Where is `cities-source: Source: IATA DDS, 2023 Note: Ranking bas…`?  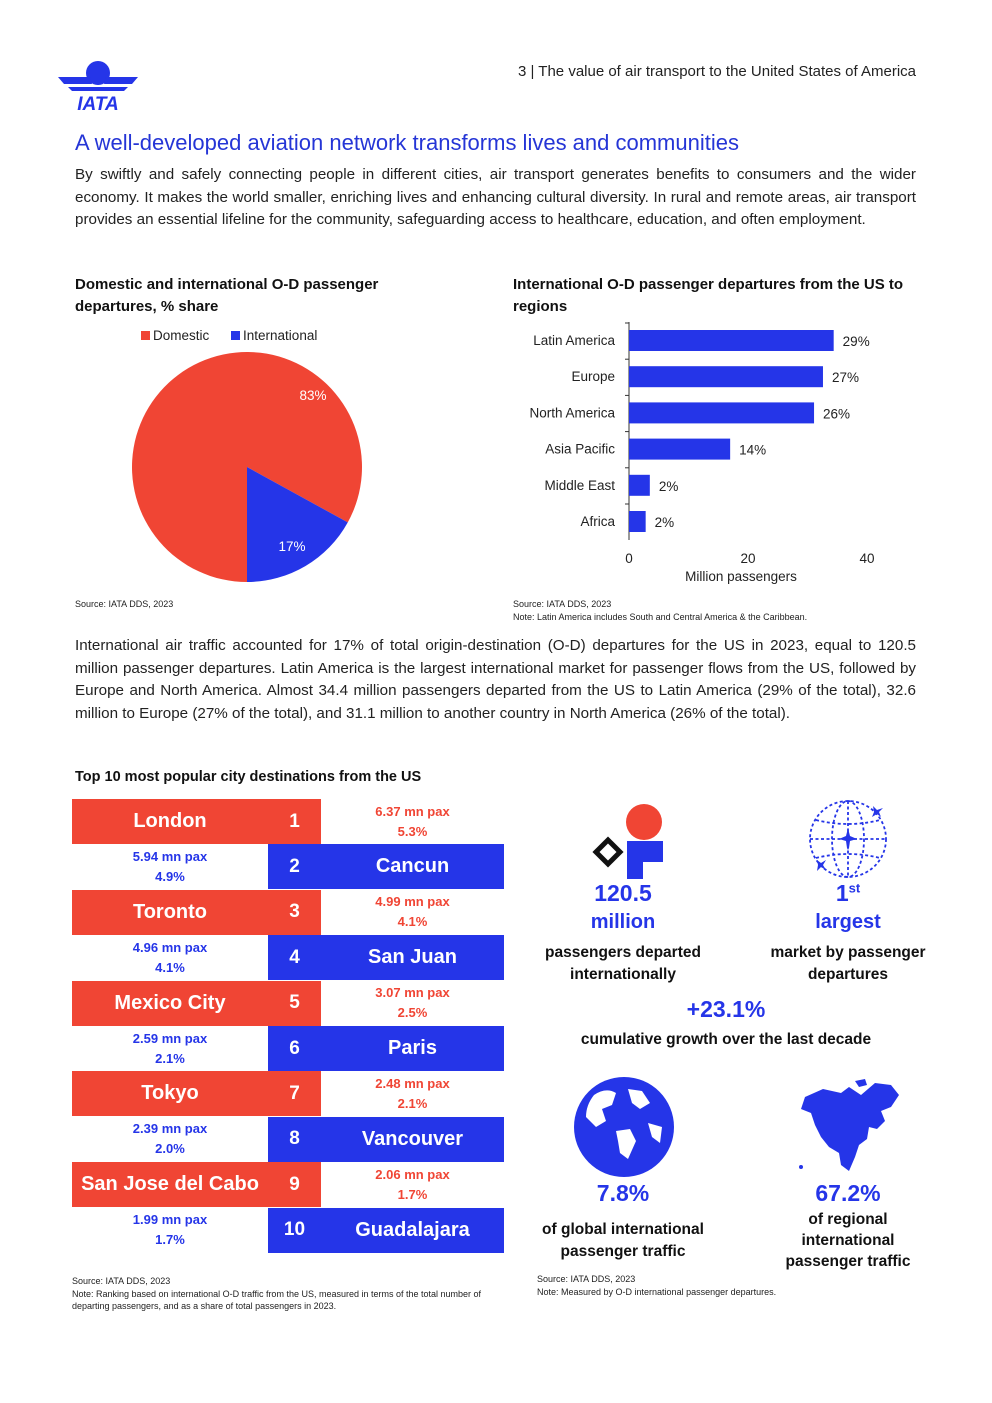 cities-source: Source: IATA DDS, 2023 Note: Ranking bas… is located at coordinates (288, 1294).